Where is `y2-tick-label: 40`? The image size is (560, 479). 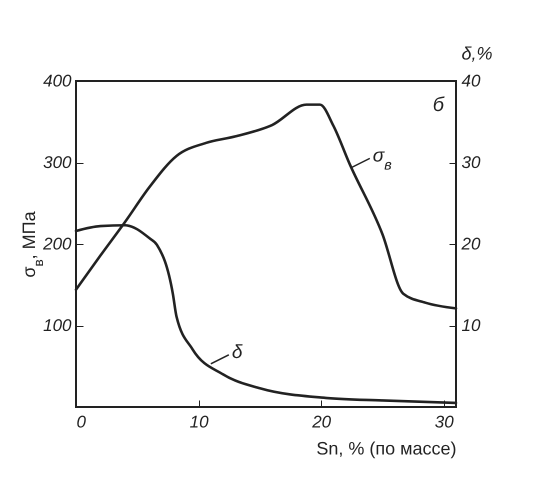
y2-tick-label: 40 is located at coordinates (471, 81).